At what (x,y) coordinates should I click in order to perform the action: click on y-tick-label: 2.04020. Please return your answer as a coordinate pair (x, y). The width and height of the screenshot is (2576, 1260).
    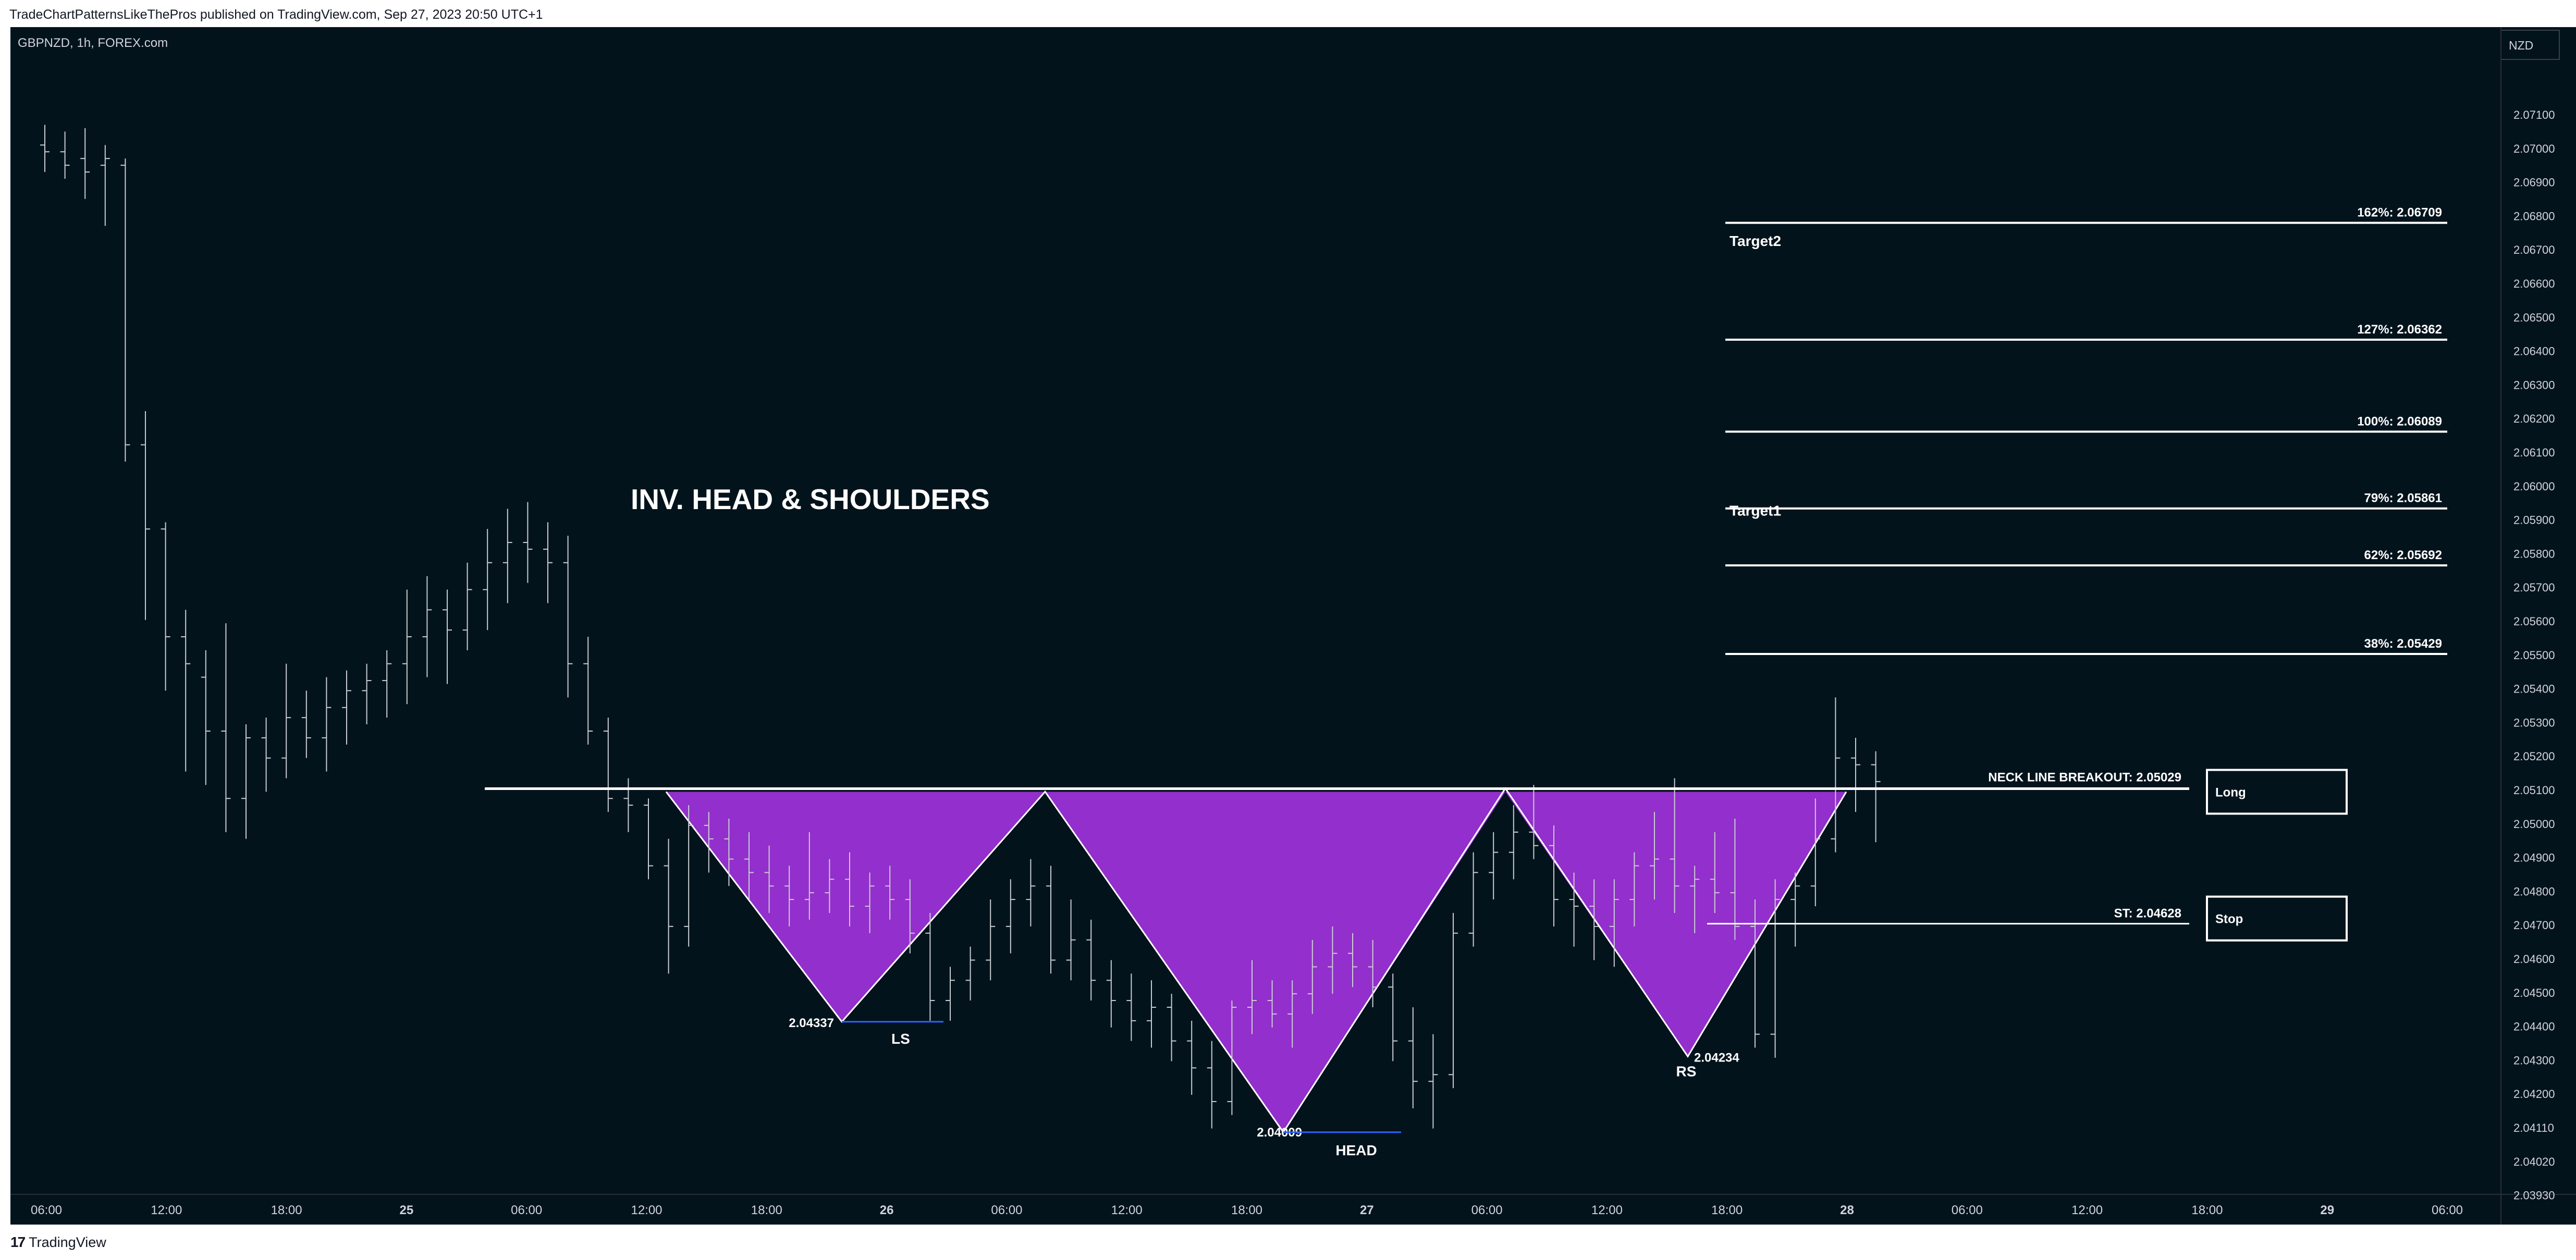
    Looking at the image, I should click on (2534, 1161).